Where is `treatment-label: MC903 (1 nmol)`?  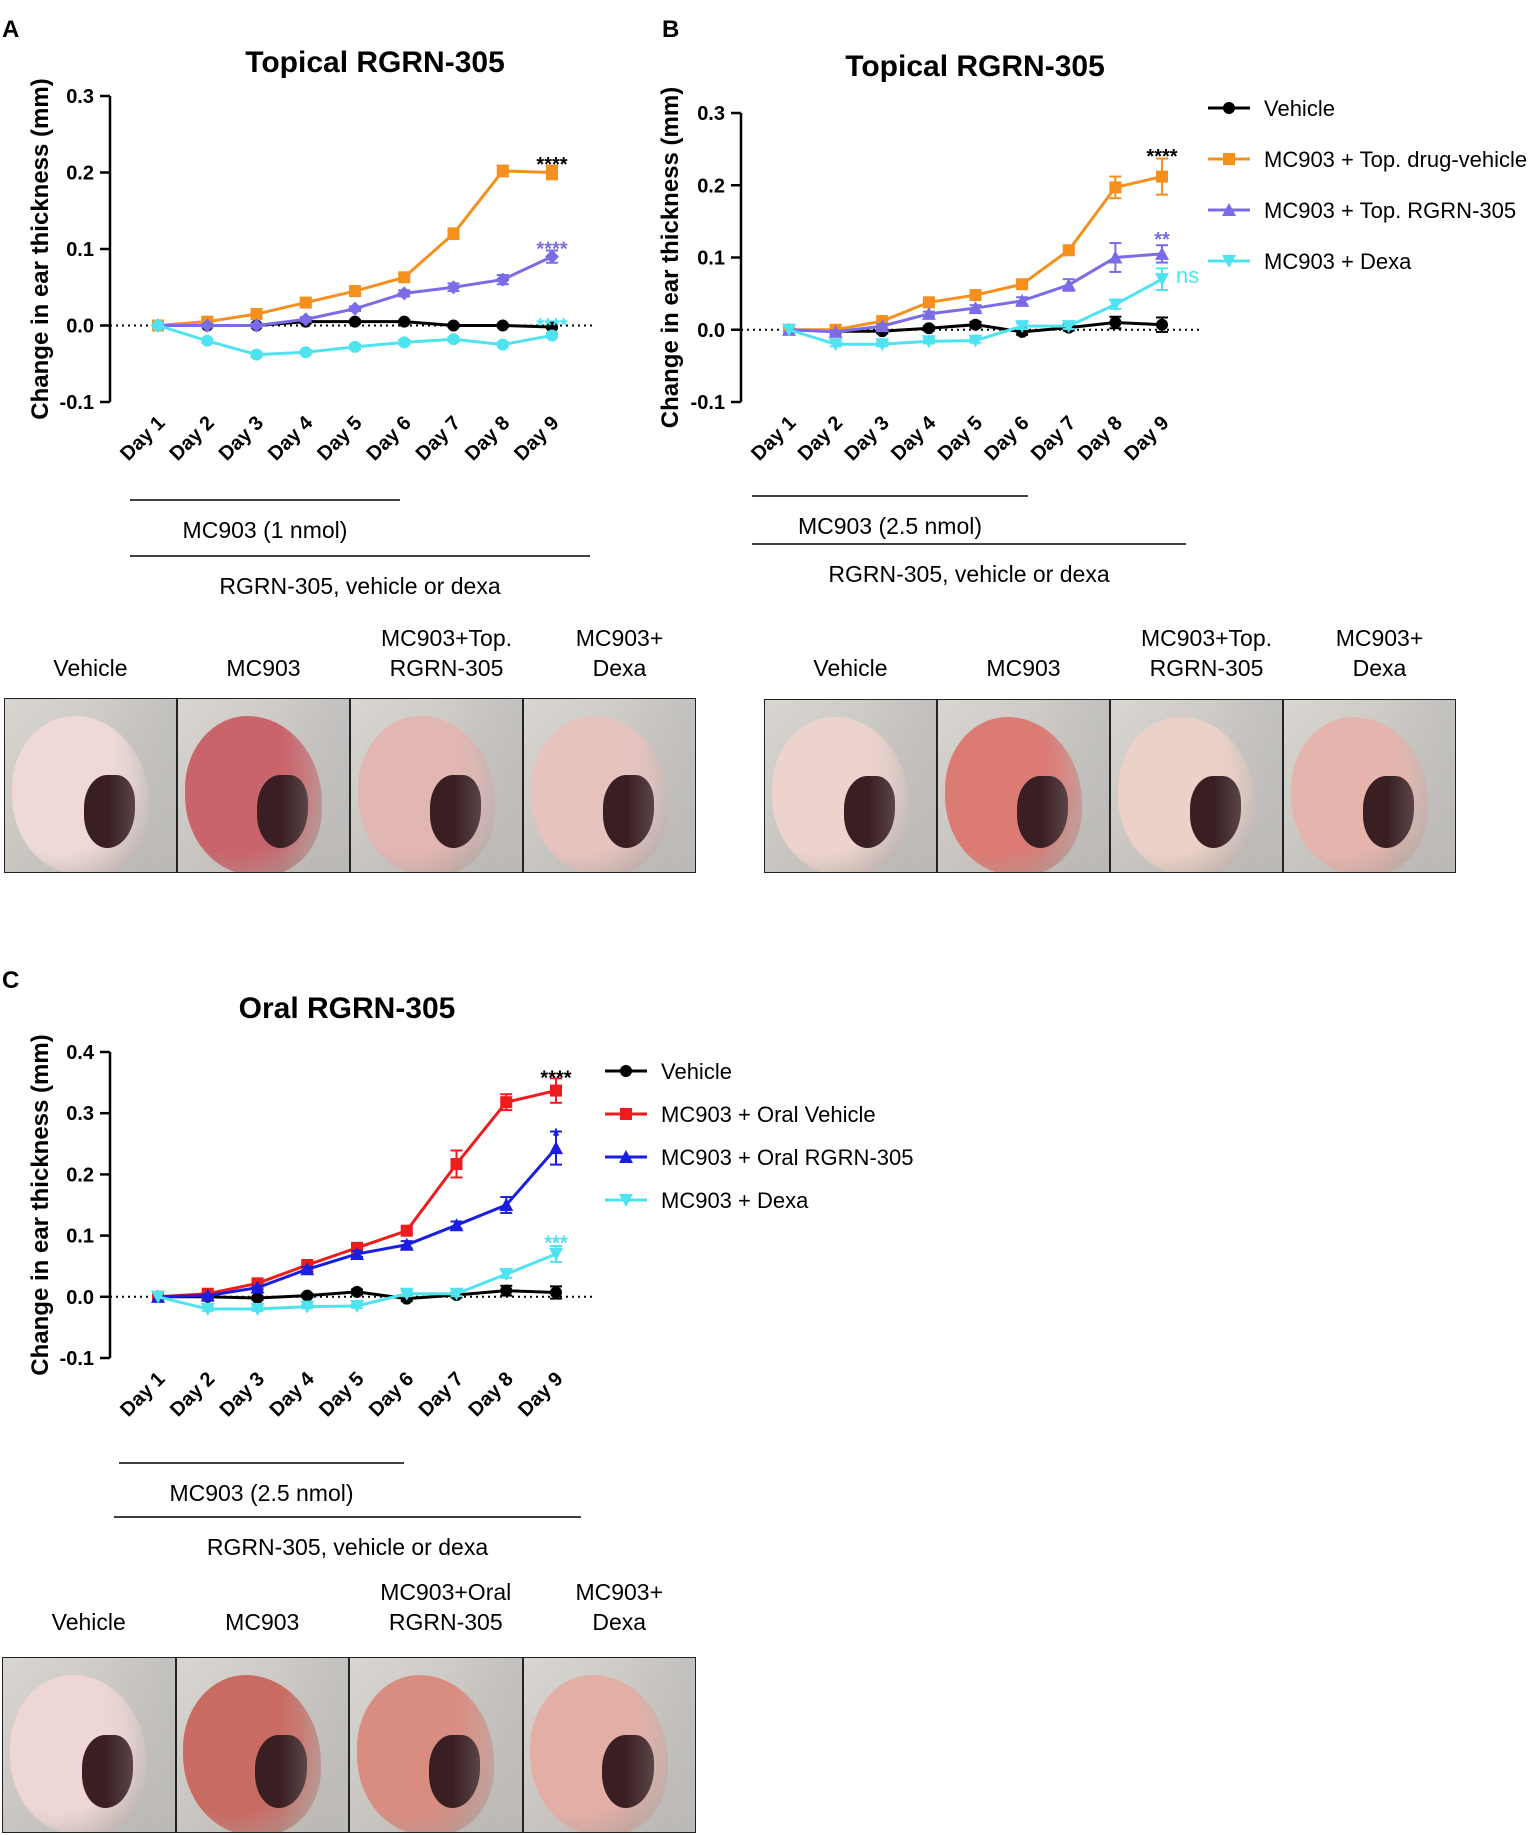
treatment-label: MC903 (1 nmol) is located at coordinates (265, 530).